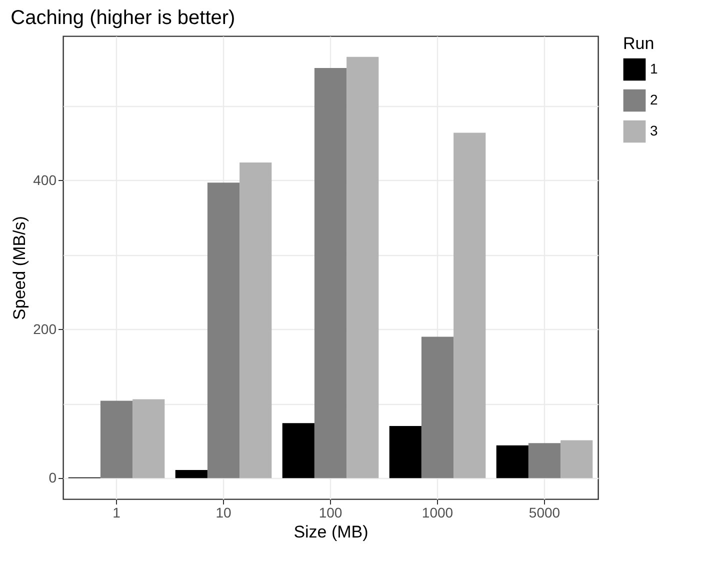  I want to click on x-tick-label: 5000, so click(544, 512).